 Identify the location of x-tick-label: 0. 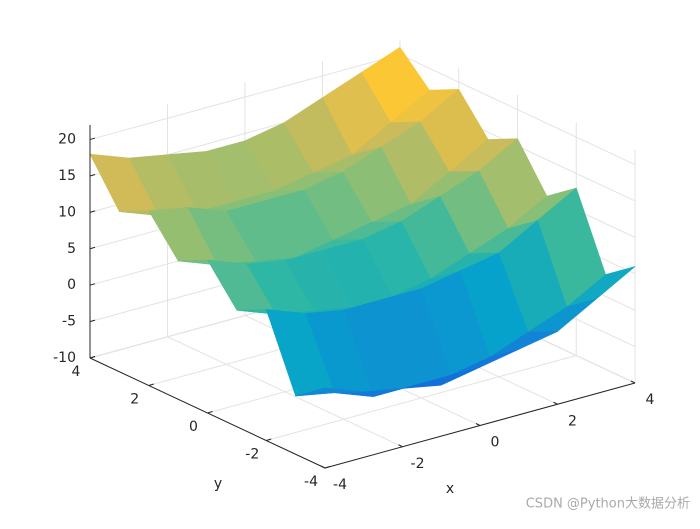
(495, 443).